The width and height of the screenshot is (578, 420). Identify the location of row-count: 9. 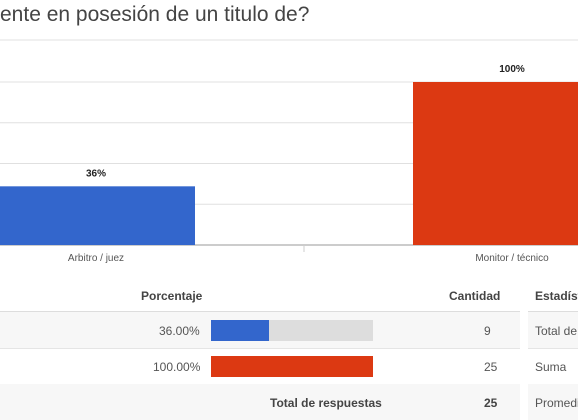
(487, 331).